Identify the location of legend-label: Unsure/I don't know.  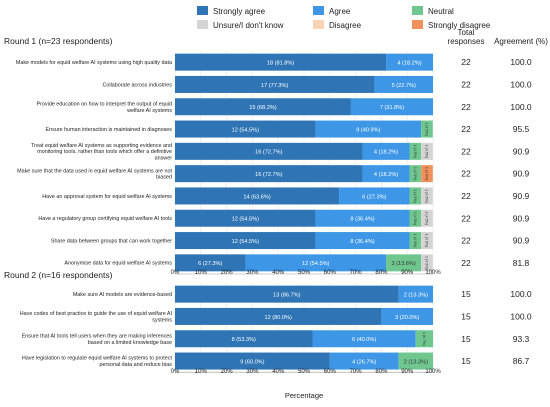
(248, 25).